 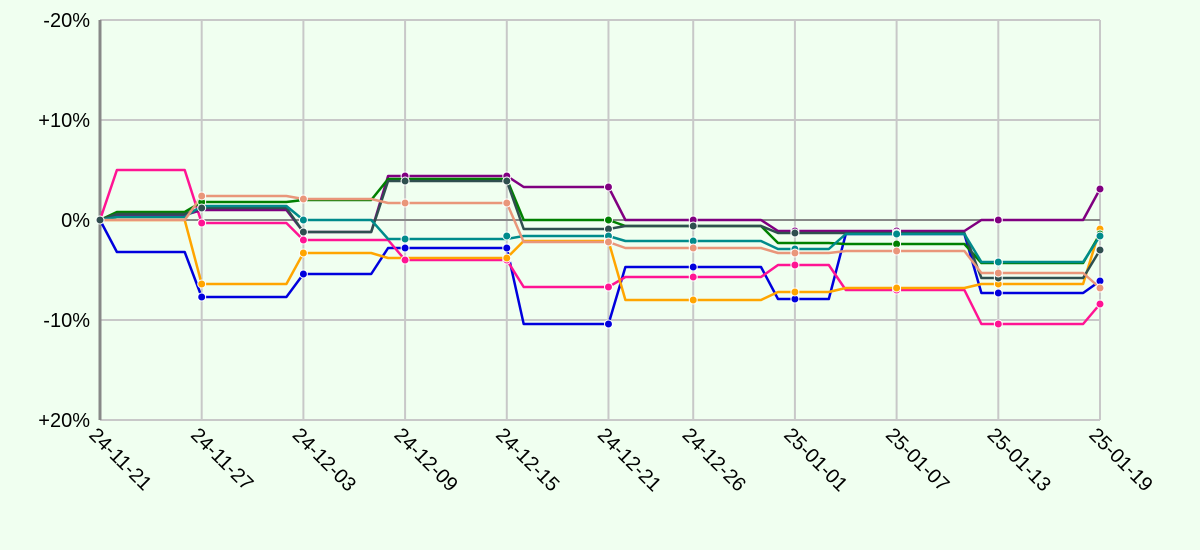 I want to click on y-tick-labels: +20% -10% 0% +10% -20%, so click(x=64, y=221).